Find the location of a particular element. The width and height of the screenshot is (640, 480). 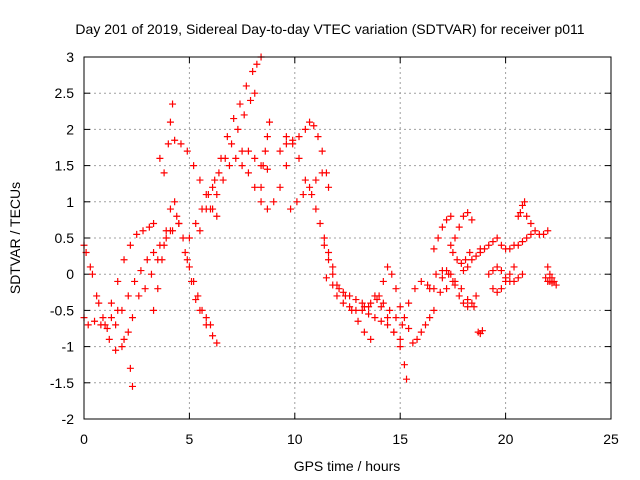

series-s16 is located at coordinates (265, 154).